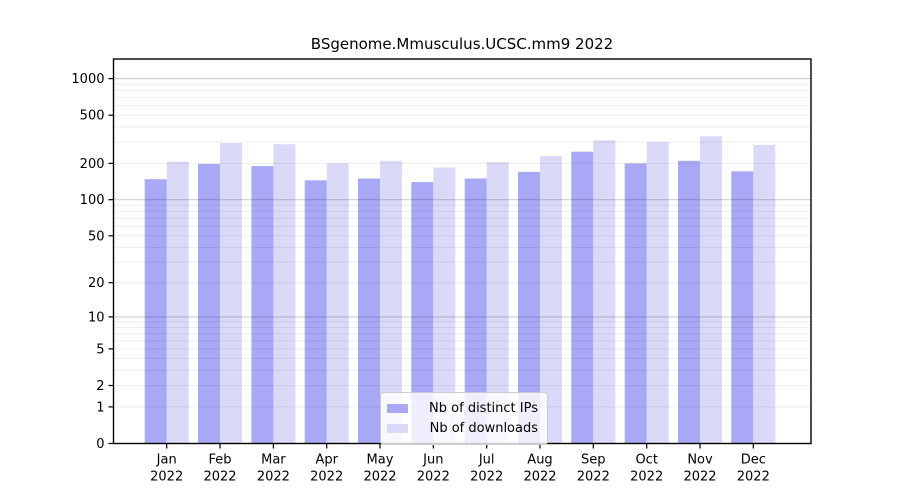  What do you see at coordinates (689, 302) in the screenshot?
I see `bar-ips-nov` at bounding box center [689, 302].